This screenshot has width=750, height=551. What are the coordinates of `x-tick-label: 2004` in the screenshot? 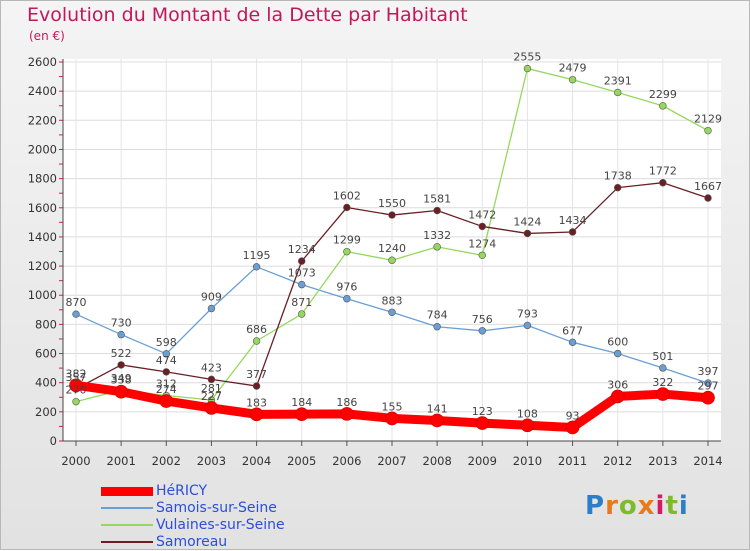 It's located at (256, 461).